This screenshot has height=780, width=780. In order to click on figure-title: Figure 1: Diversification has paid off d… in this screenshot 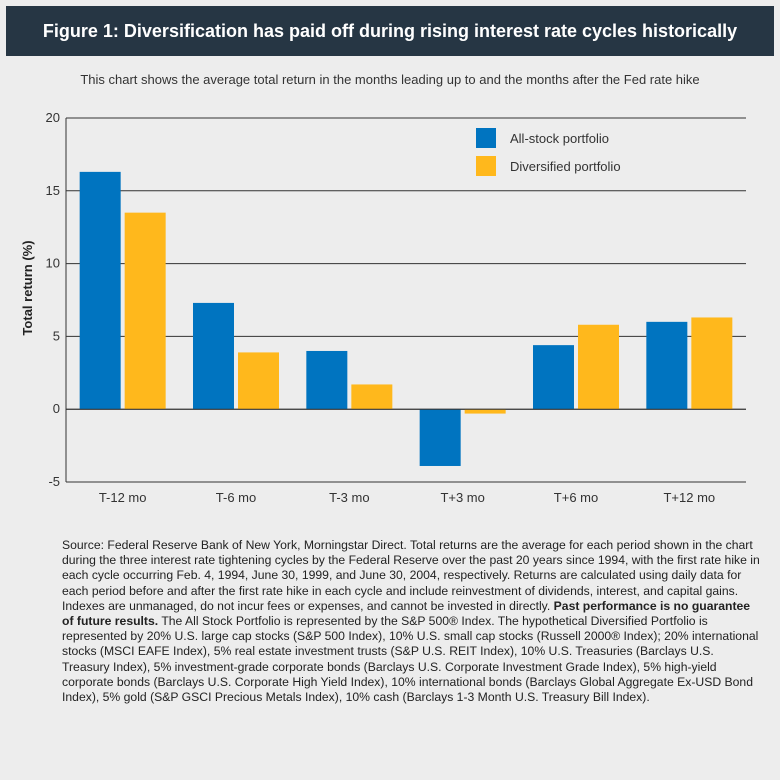, I will do `click(390, 30)`.